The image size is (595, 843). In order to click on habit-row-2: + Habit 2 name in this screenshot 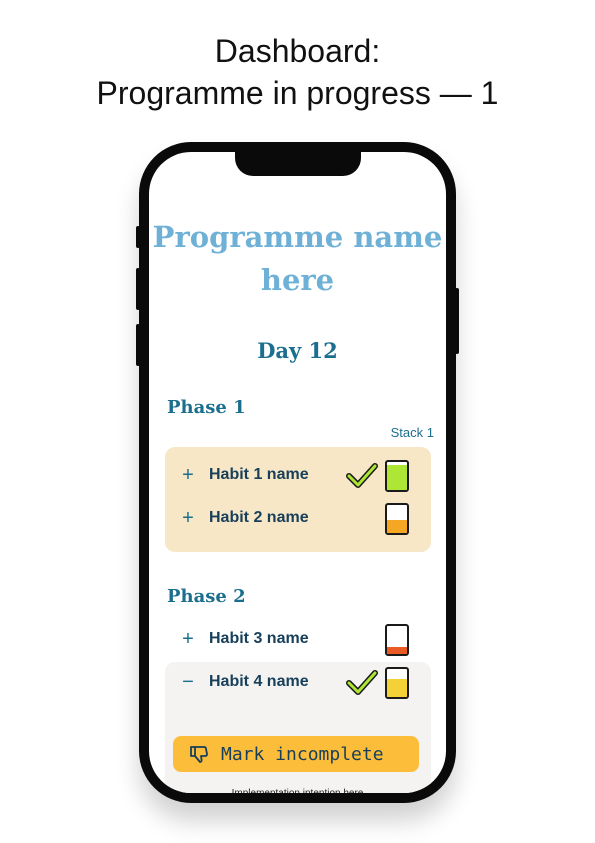, I will do `click(298, 519)`.